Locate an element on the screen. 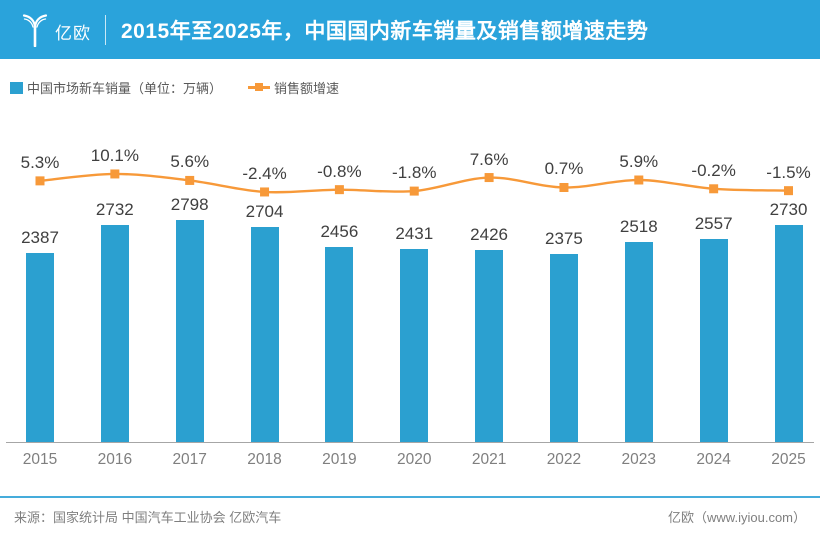 The height and width of the screenshot is (533, 820). bar-2021 is located at coordinates (489, 346).